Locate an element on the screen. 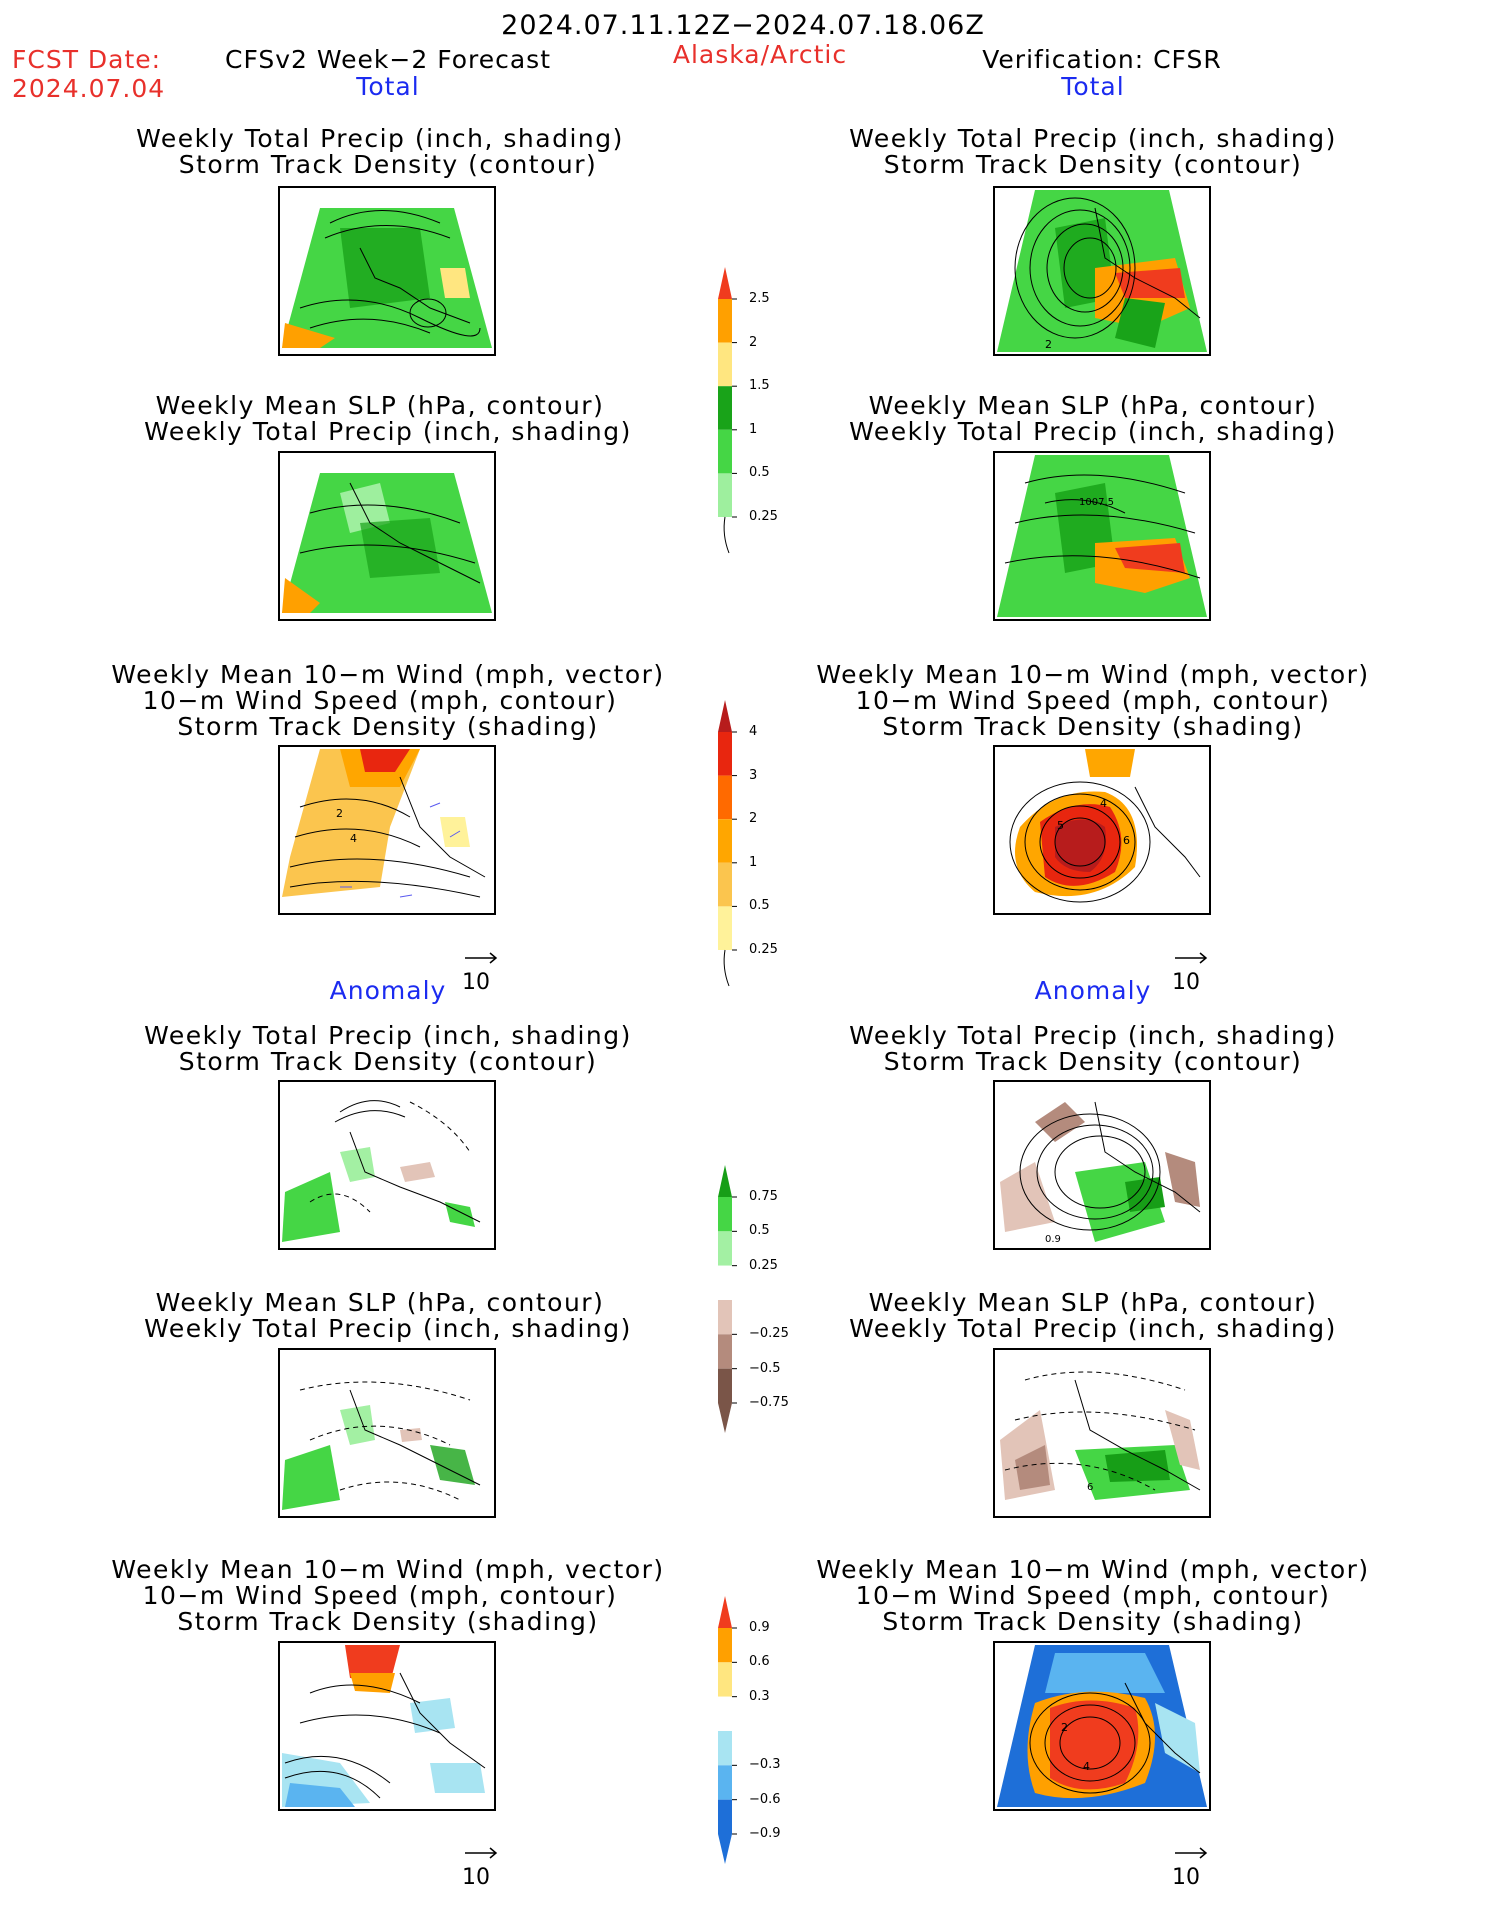 Image resolution: width=1487 pixels, height=1925 pixels. map-verification-anomaly-precip-storm: 0.9 is located at coordinates (1102, 1165).